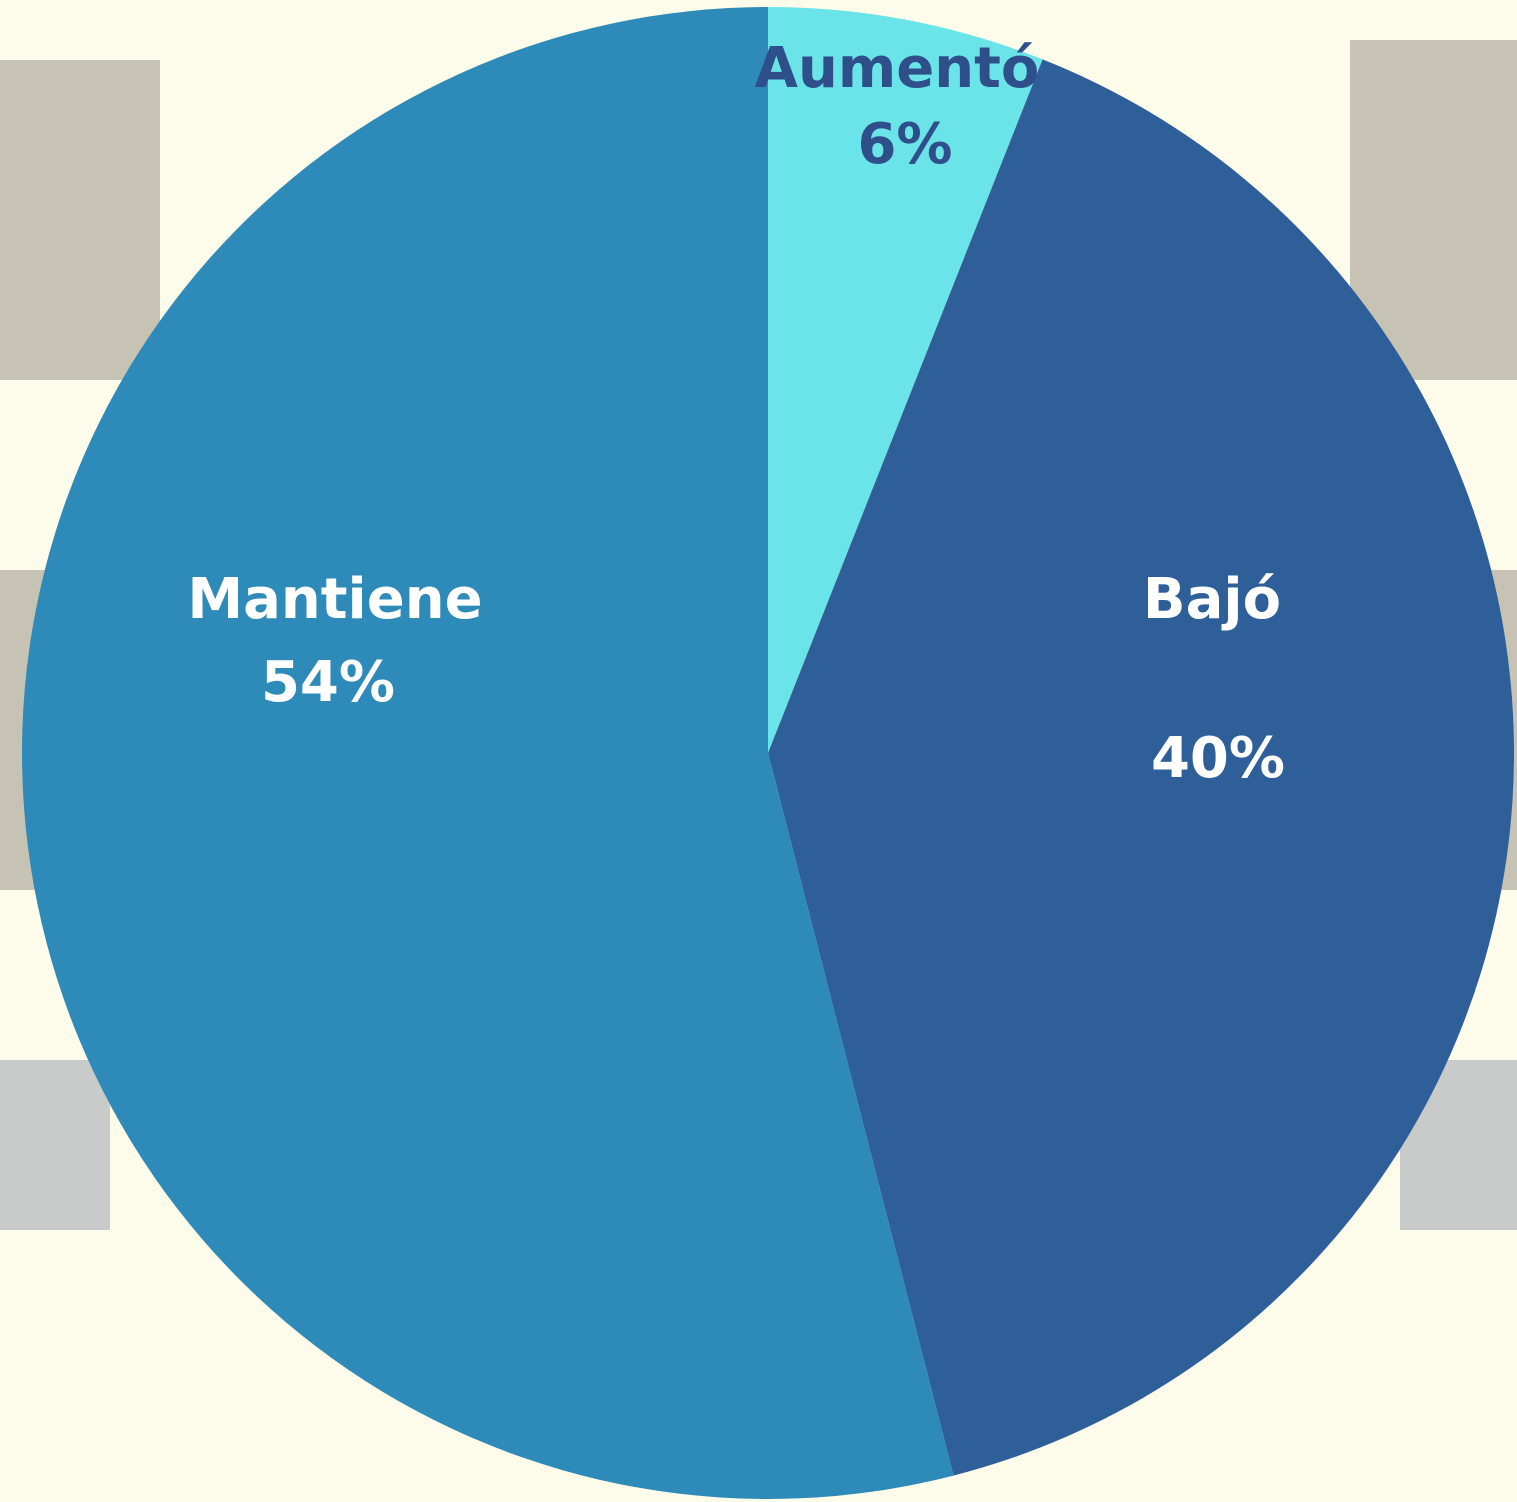  Describe the element at coordinates (1218, 758) in the screenshot. I see `value-label: 40%` at that location.